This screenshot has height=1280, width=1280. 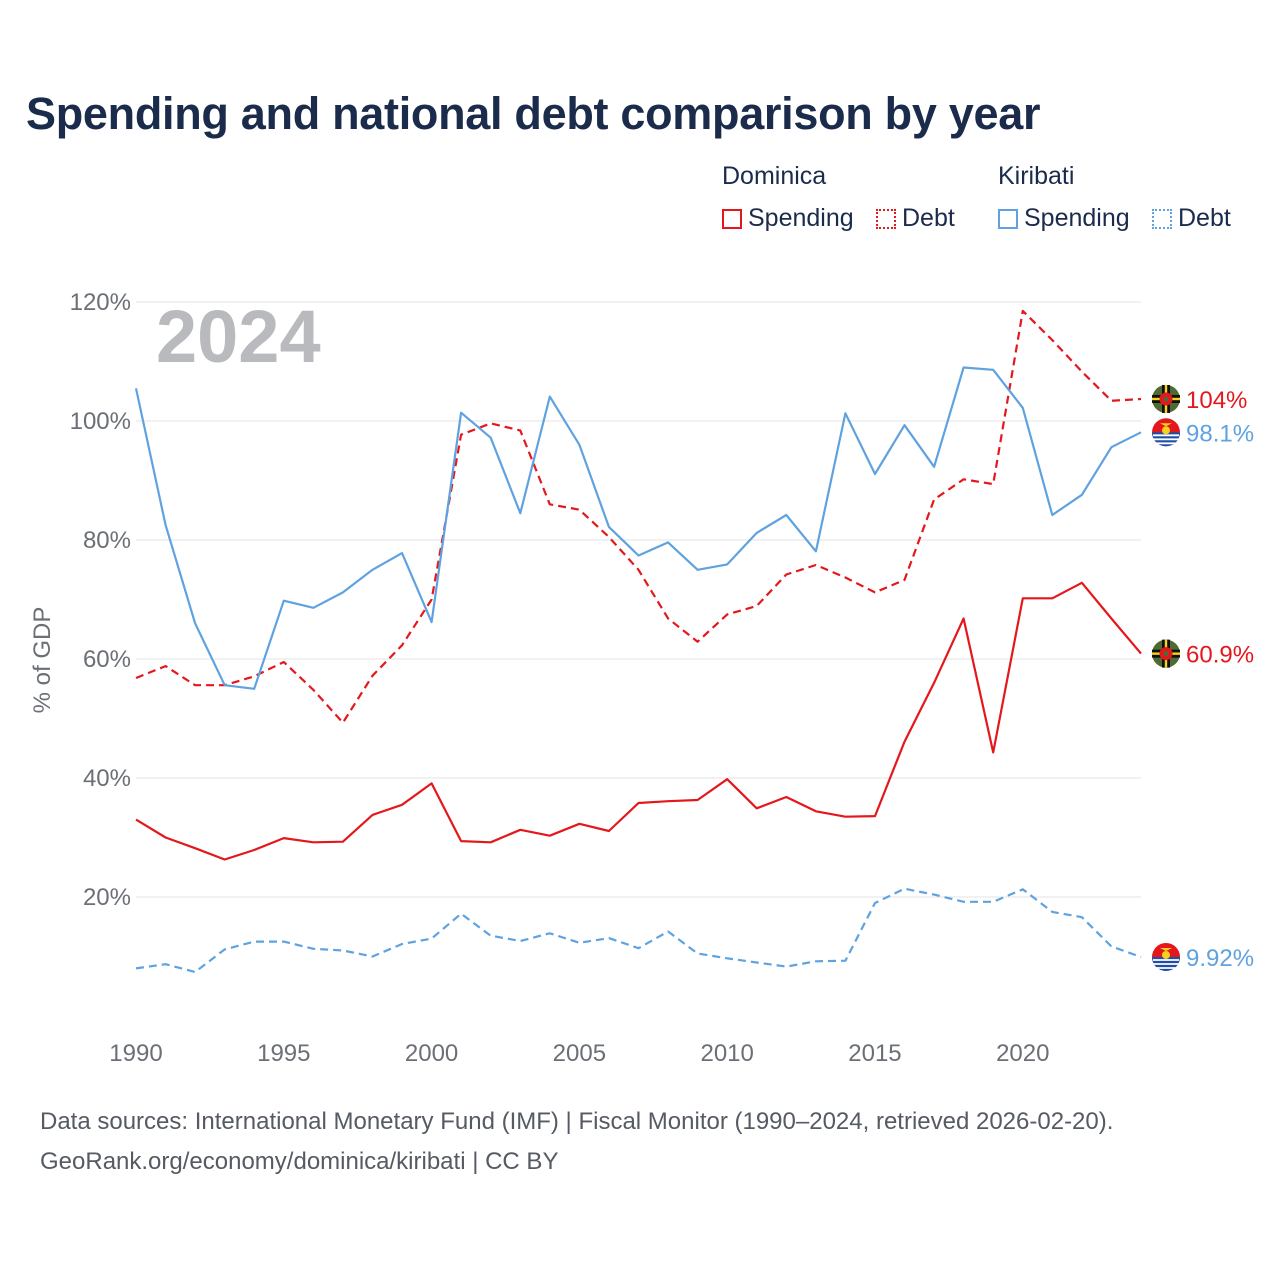 I want to click on y-tick-label: 40%, so click(x=107, y=778).